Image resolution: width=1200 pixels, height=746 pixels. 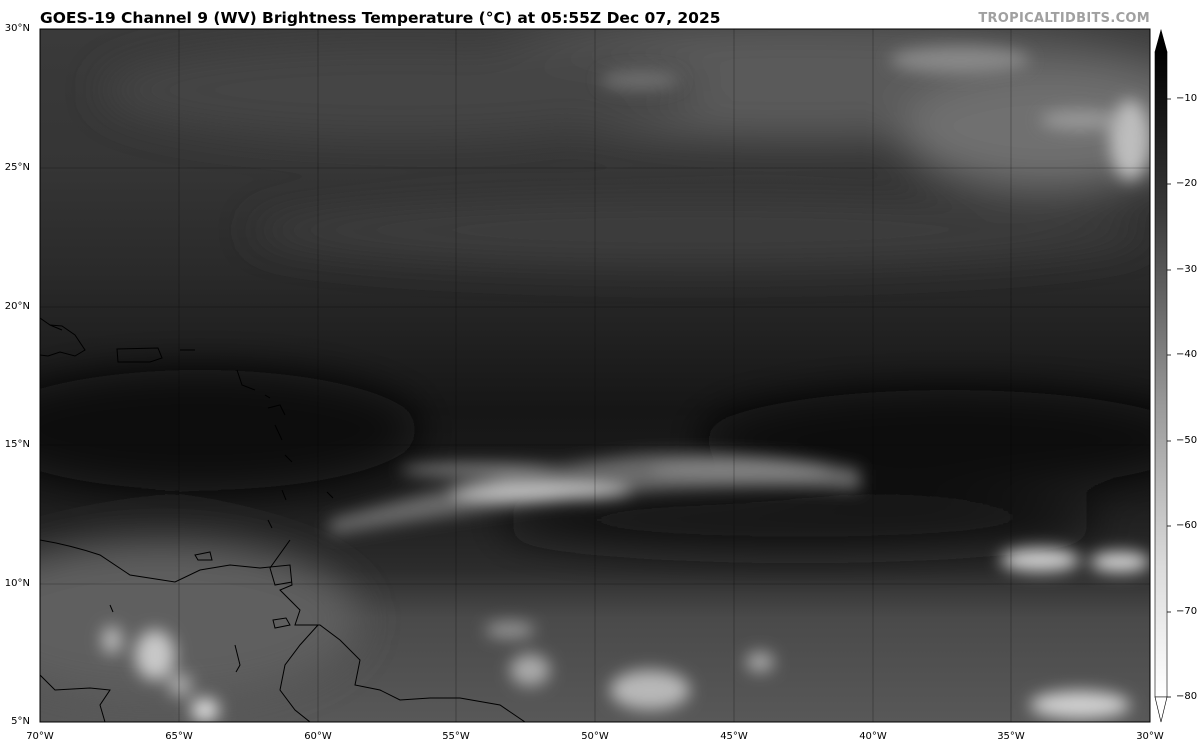 What do you see at coordinates (1187, 269) in the screenshot?
I see `colorbar-tick-label: −30` at bounding box center [1187, 269].